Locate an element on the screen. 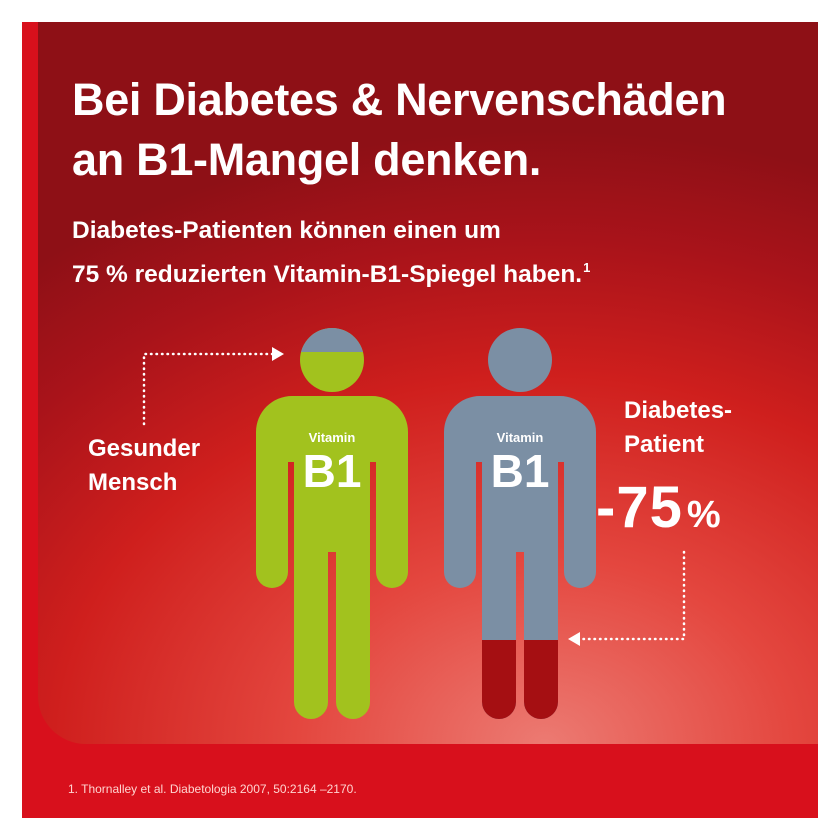 This screenshot has height=840, width=840. healthy-label-line-2: Mensch is located at coordinates (133, 482).